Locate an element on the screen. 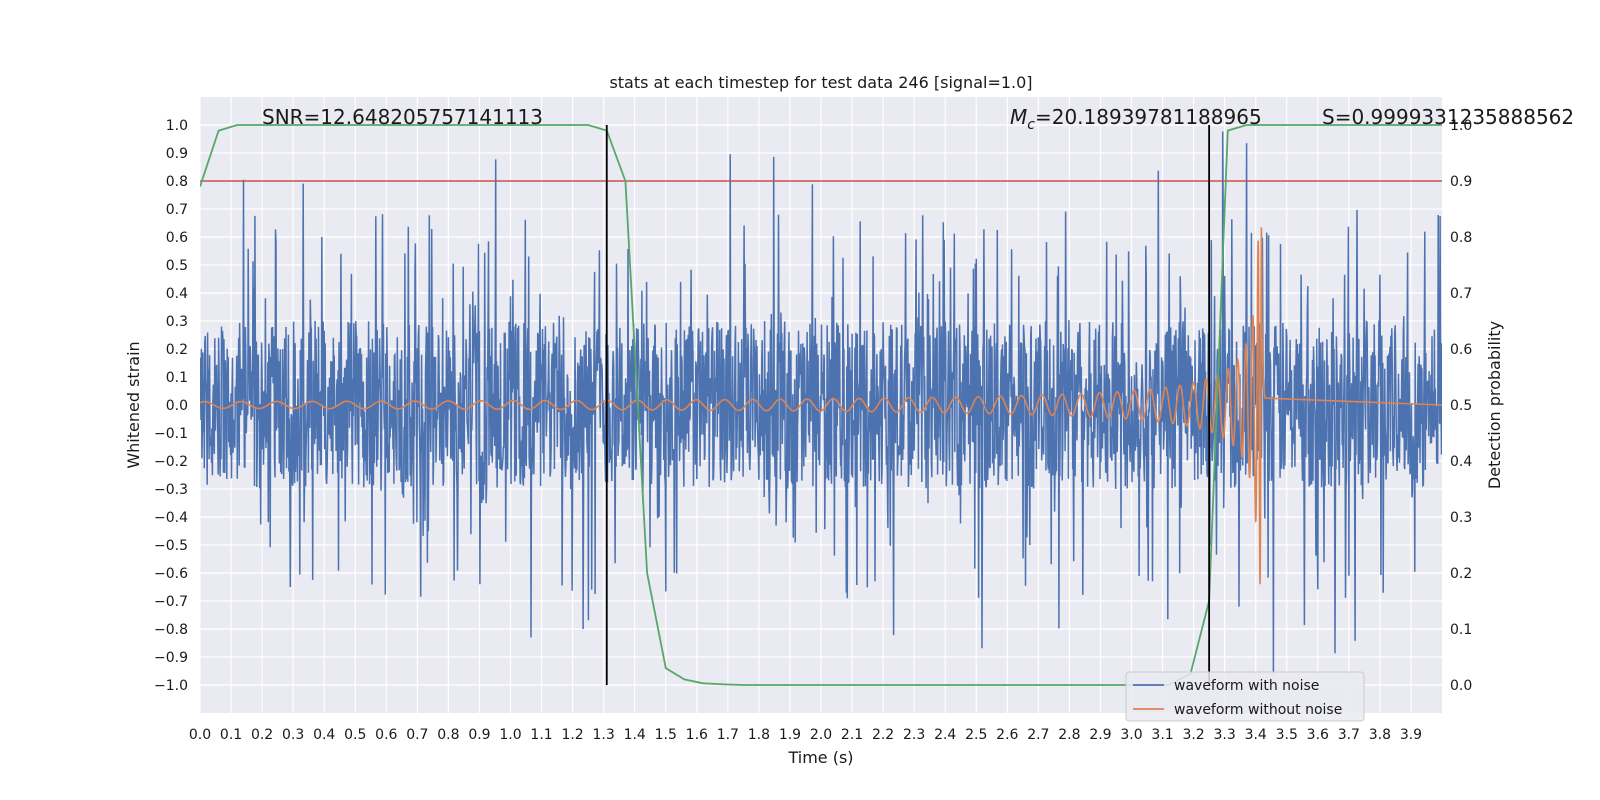 The height and width of the screenshot is (800, 1600). x-tick-label: 2.8 is located at coordinates (1069, 735).